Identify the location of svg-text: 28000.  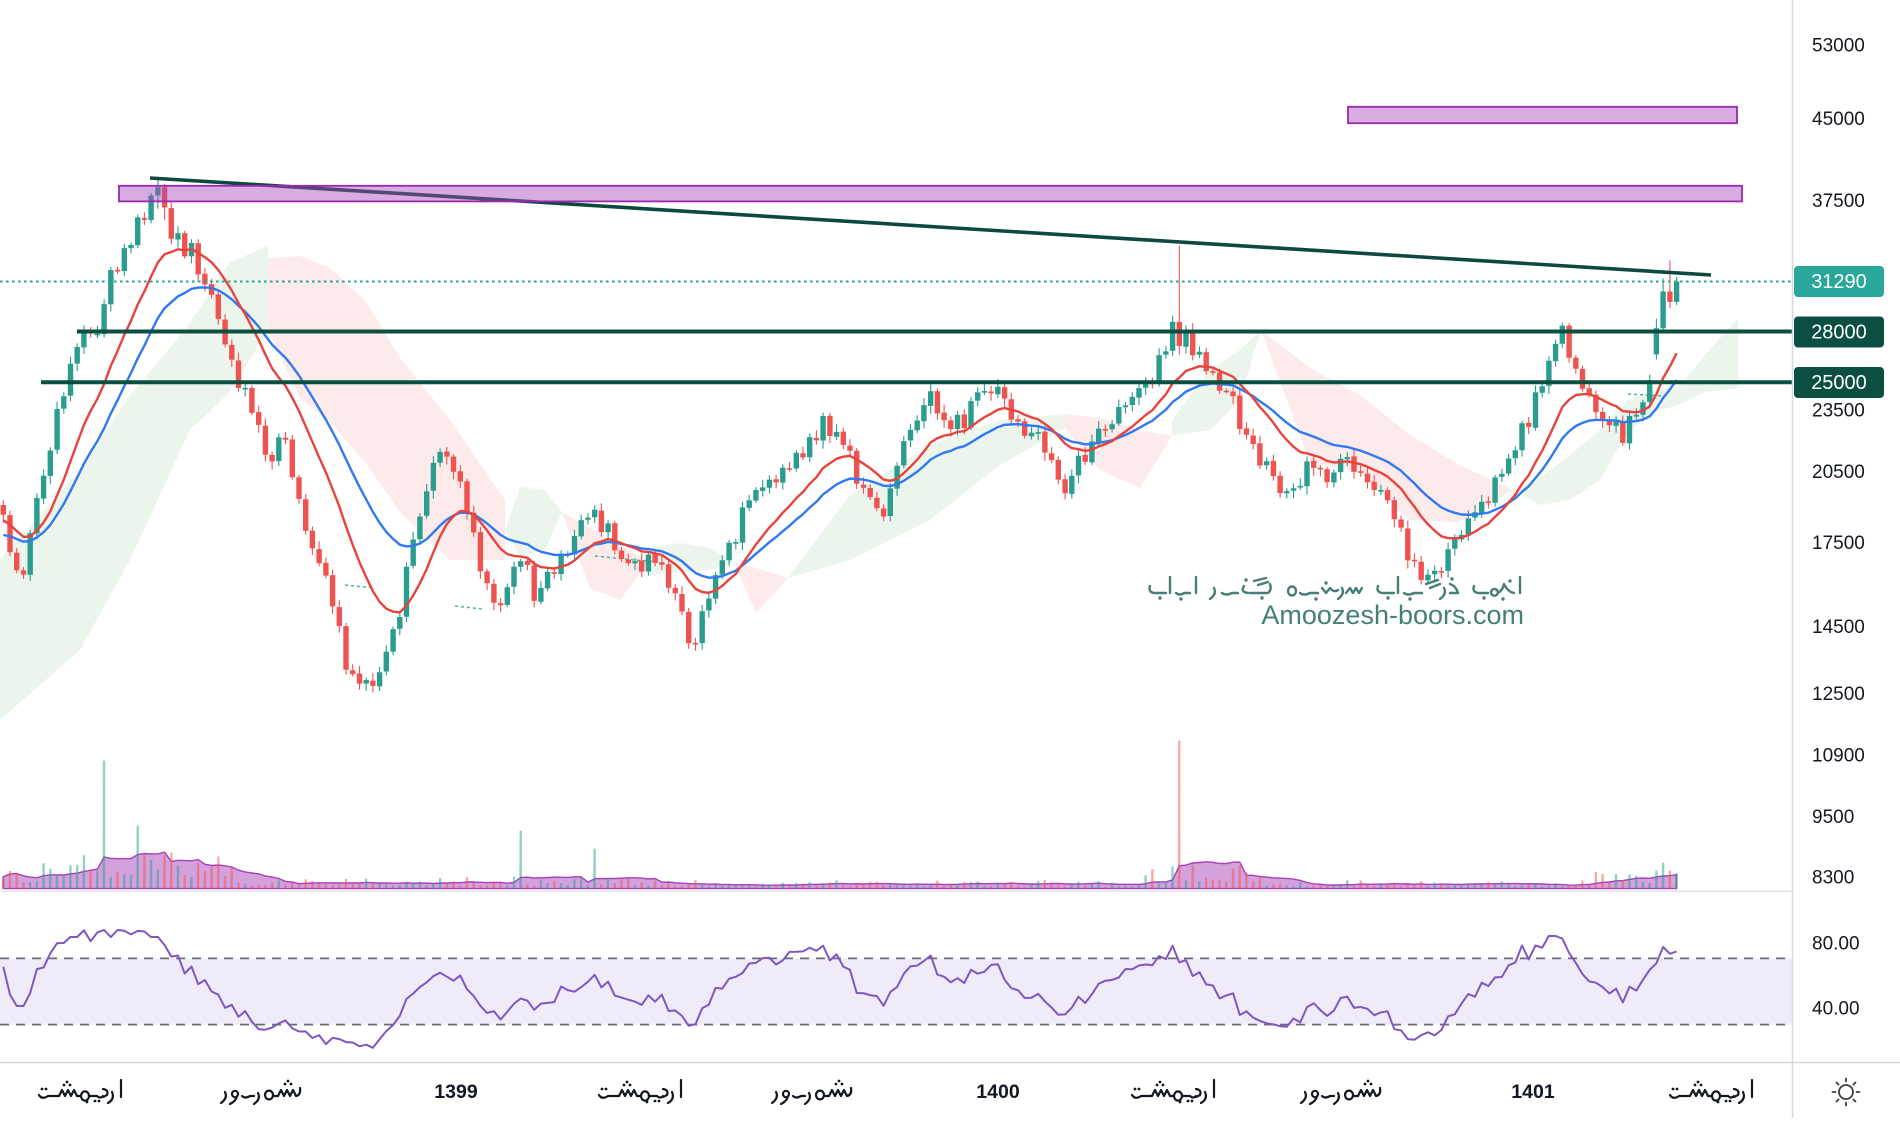
(1839, 333).